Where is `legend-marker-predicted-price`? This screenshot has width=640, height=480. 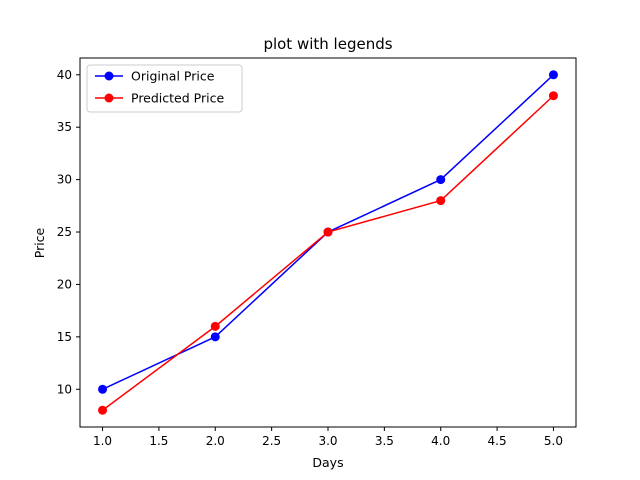 legend-marker-predicted-price is located at coordinates (109, 98).